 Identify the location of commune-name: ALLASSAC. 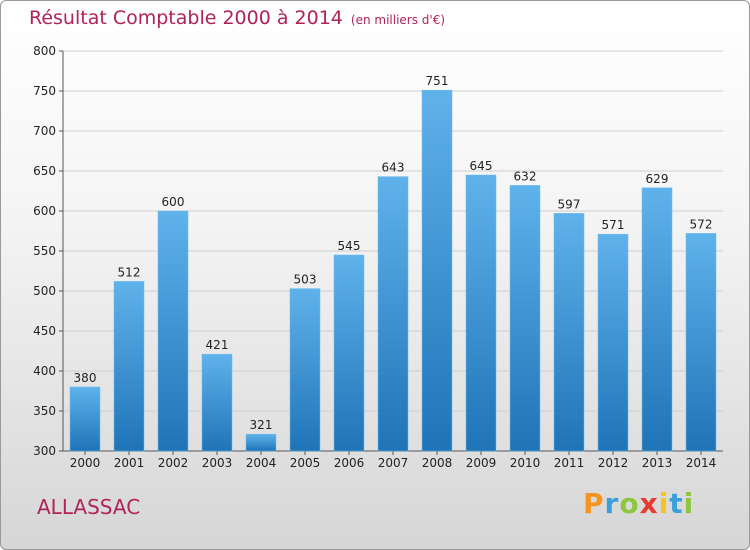
(89, 507).